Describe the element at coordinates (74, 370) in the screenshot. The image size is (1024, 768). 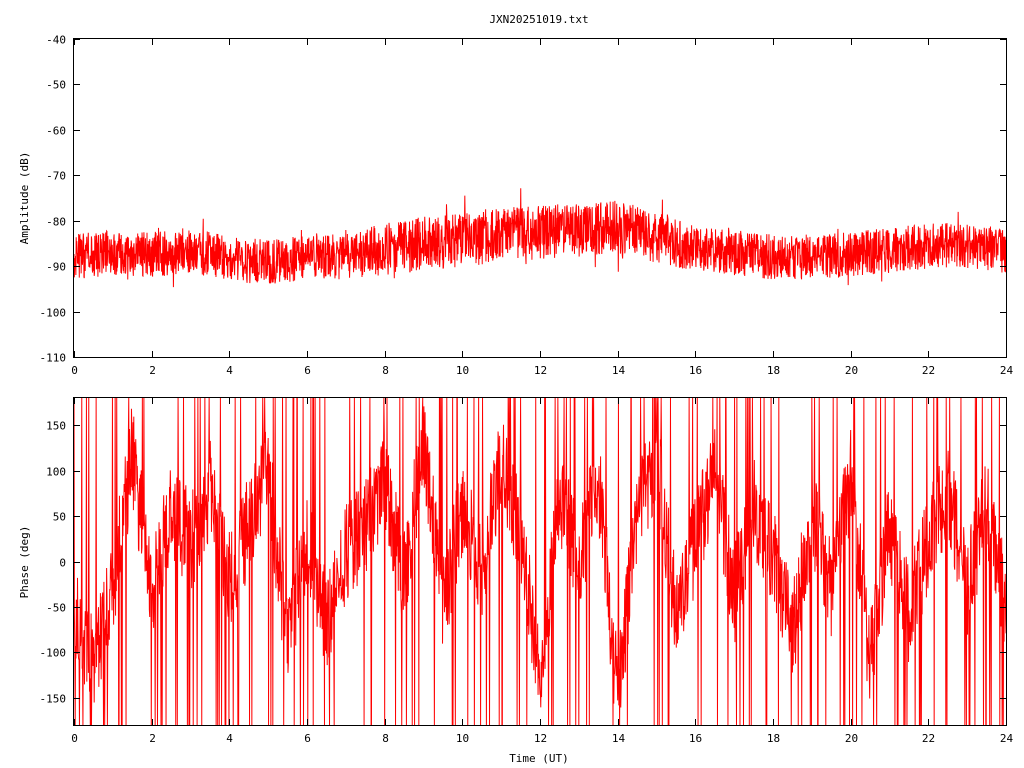
I see `amplitude-x-tick-label: 0` at that location.